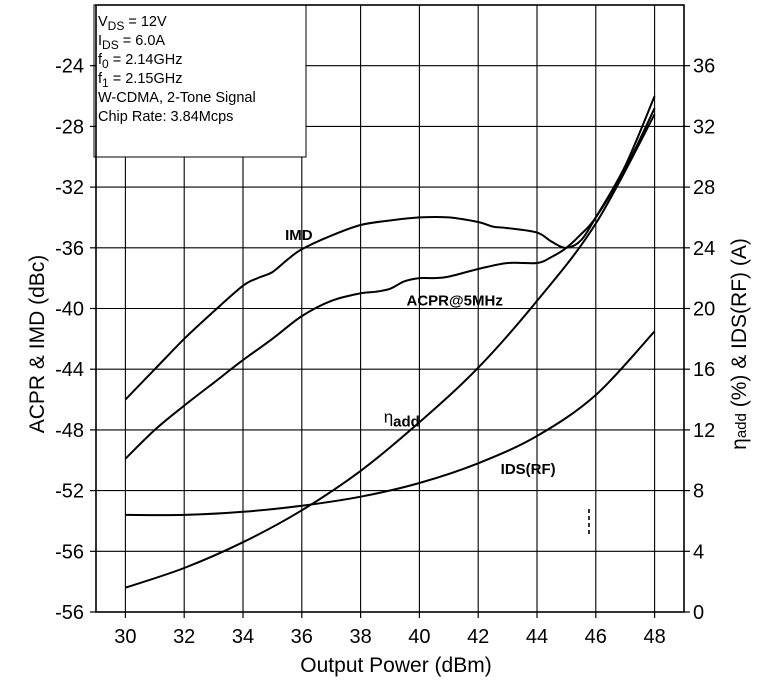 This screenshot has width=759, height=685. What do you see at coordinates (302, 637) in the screenshot?
I see `x-tick-label-3: 36` at bounding box center [302, 637].